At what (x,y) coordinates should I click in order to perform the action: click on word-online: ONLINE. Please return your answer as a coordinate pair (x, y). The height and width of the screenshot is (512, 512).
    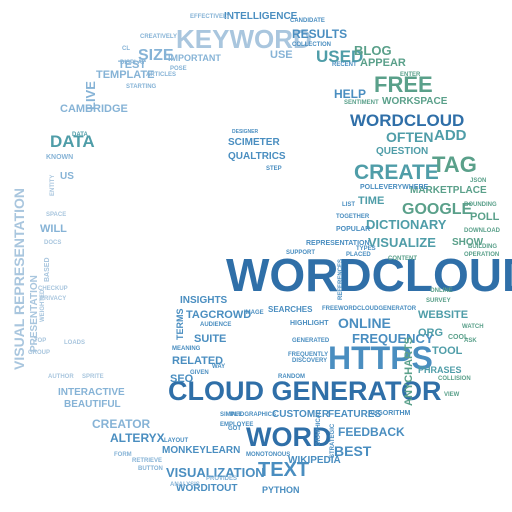
    Looking at the image, I should click on (364, 323).